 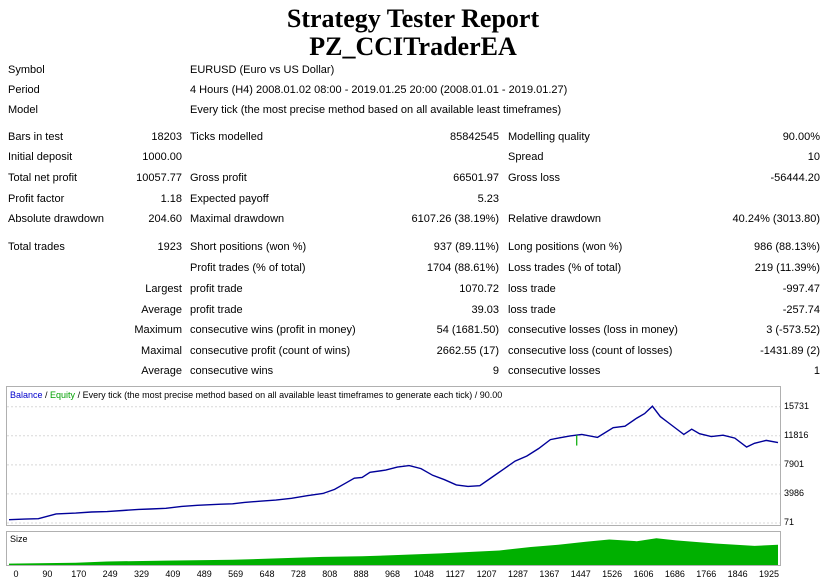 I want to click on x-tick-label: 0, so click(x=16, y=574).